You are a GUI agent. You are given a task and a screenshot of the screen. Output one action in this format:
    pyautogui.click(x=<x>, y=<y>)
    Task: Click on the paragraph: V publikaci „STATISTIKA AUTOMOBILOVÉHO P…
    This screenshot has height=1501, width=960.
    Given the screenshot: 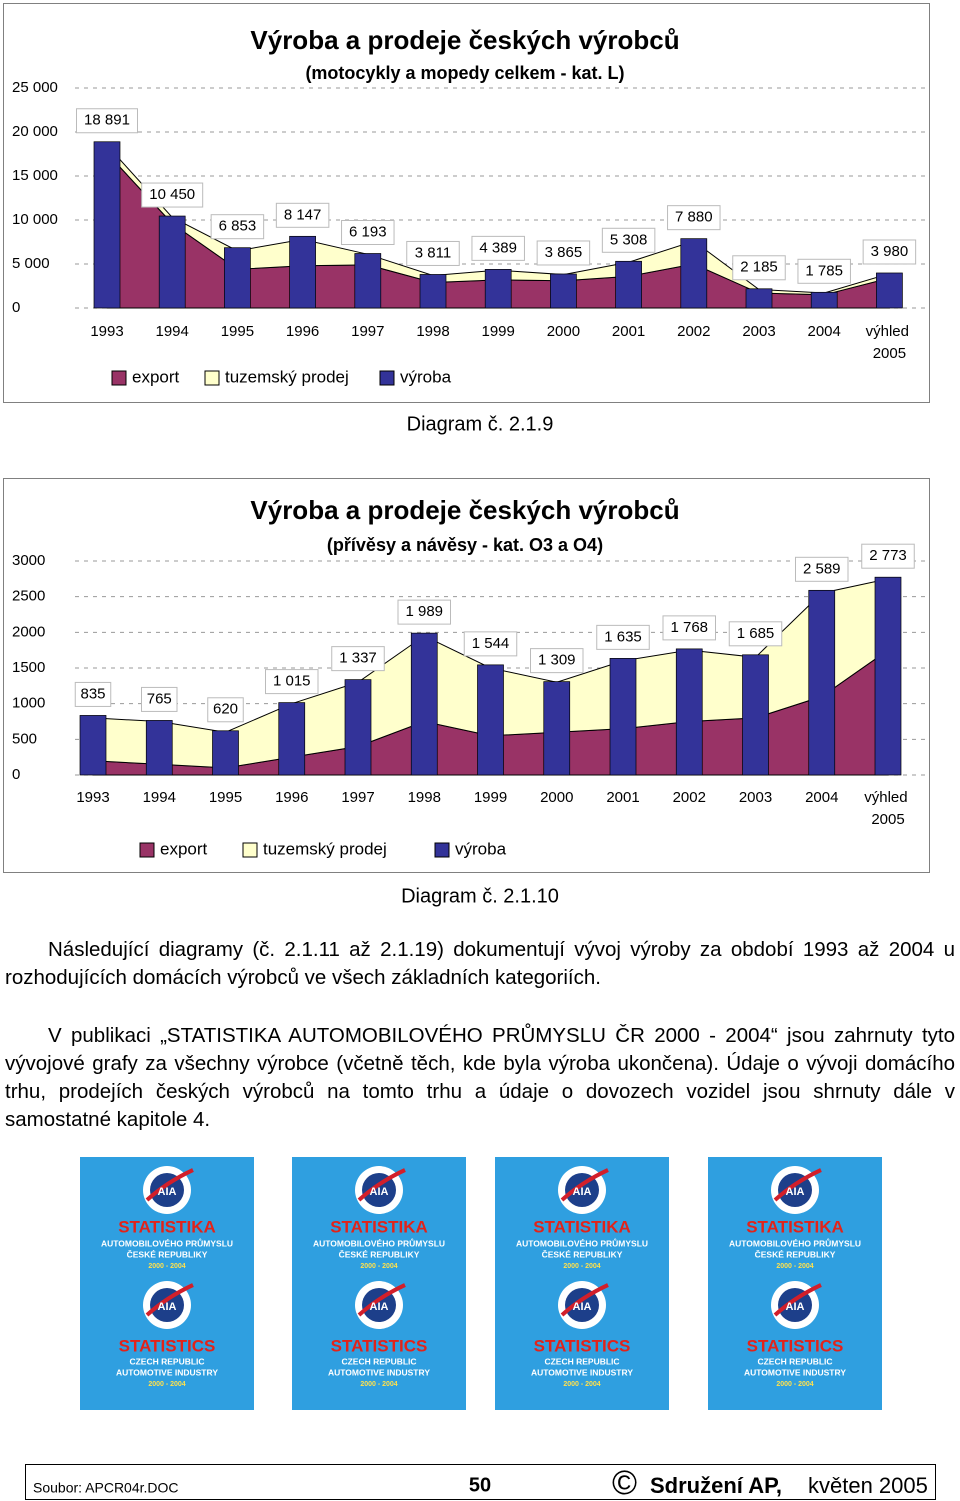 What is the action you would take?
    pyautogui.click(x=480, y=1077)
    